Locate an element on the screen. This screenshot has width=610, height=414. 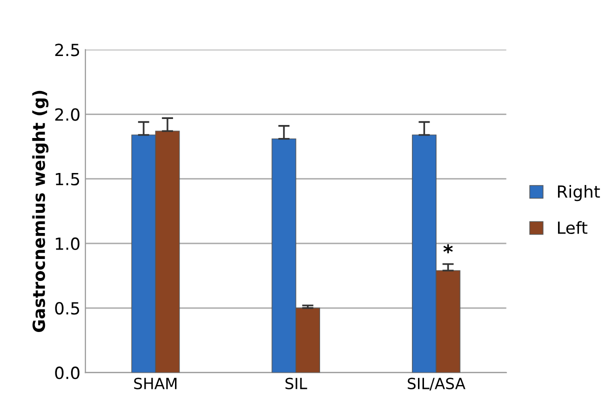
y-tick-label: 1.5 is located at coordinates (68, 179).